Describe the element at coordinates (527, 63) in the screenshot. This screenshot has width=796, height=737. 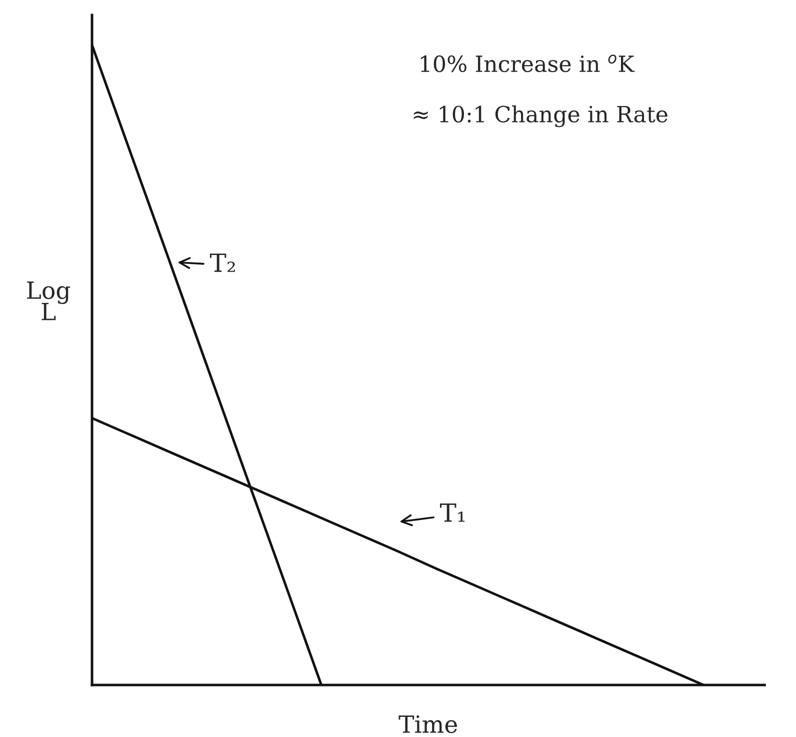
I see `annotation: 10% Increase in $^{o}$K` at that location.